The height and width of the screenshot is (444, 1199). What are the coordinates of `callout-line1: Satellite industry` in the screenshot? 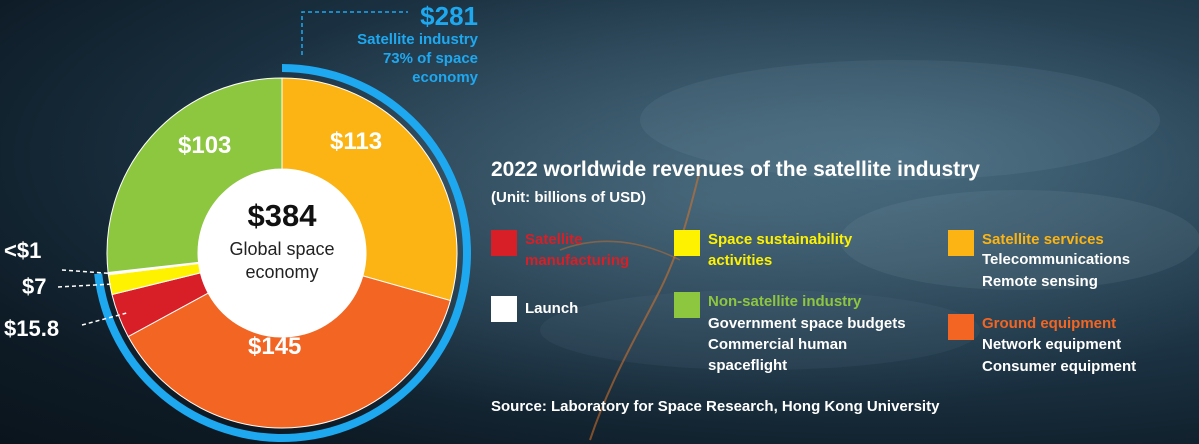 It's located at (417, 39).